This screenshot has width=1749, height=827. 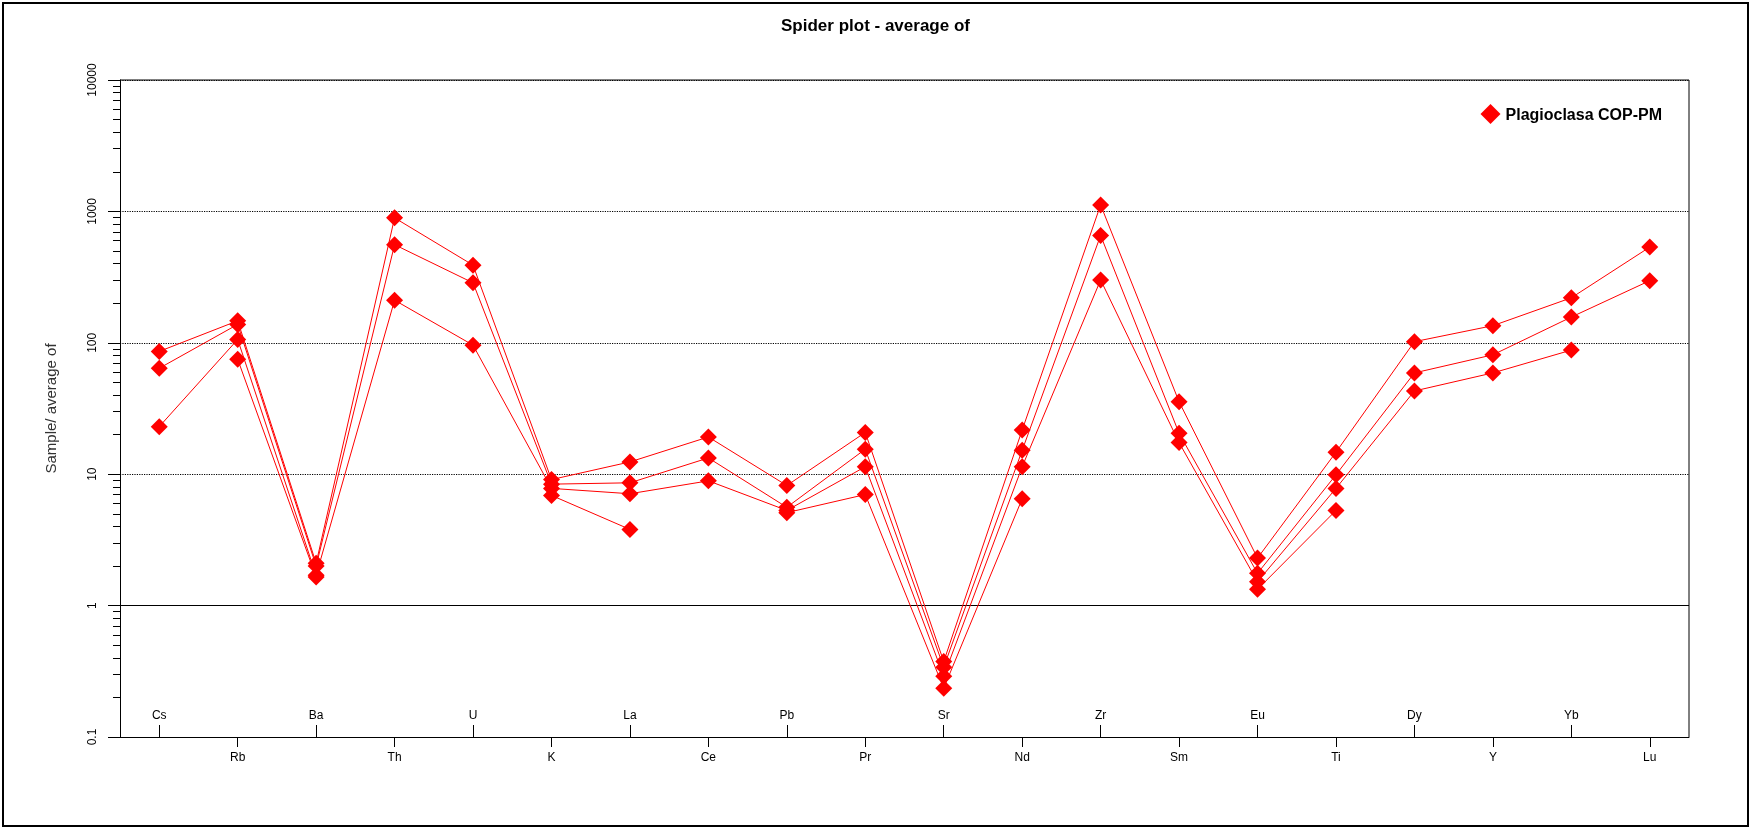 I want to click on x-tick-label: Eu, so click(x=1257, y=715).